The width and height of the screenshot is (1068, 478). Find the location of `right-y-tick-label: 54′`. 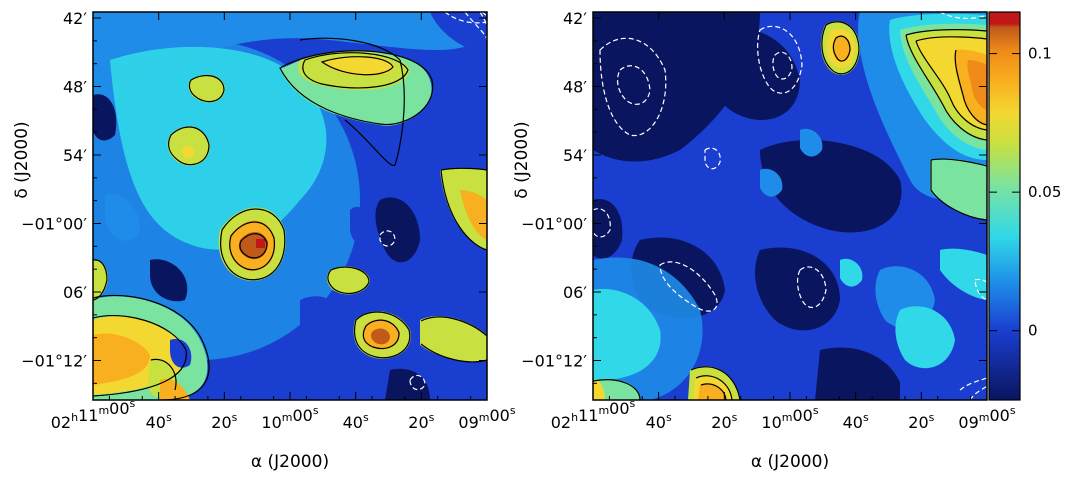

right-y-tick-label: 54′ is located at coordinates (575, 155).